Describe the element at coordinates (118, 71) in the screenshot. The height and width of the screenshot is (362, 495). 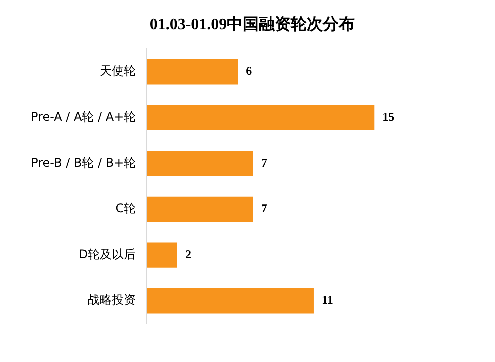
I see `y-tick-label: 天使轮` at that location.